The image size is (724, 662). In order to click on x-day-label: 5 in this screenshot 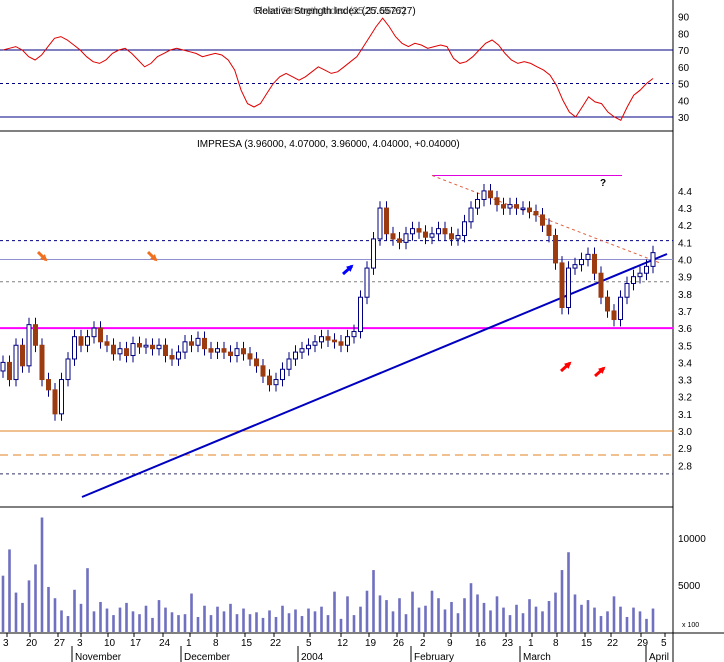, I will do `click(664, 643)`.